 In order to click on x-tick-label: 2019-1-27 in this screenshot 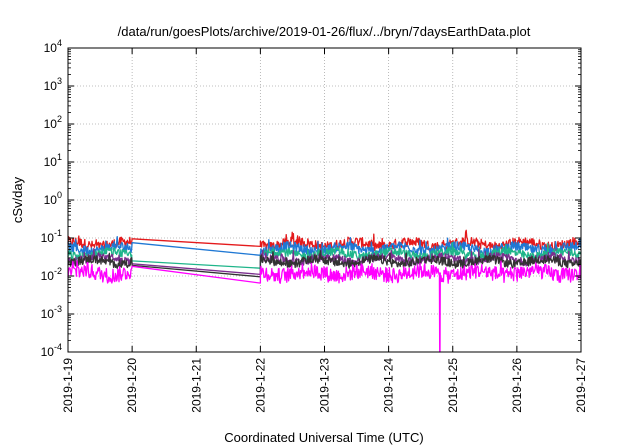, I will do `click(581, 385)`.